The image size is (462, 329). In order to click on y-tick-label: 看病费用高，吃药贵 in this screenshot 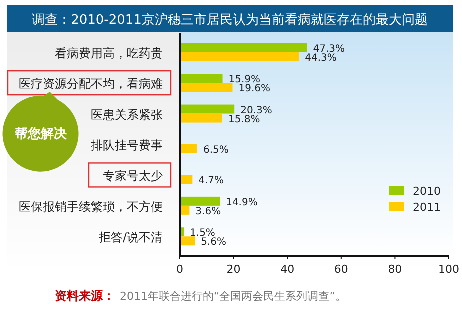, I will do `click(109, 53)`.